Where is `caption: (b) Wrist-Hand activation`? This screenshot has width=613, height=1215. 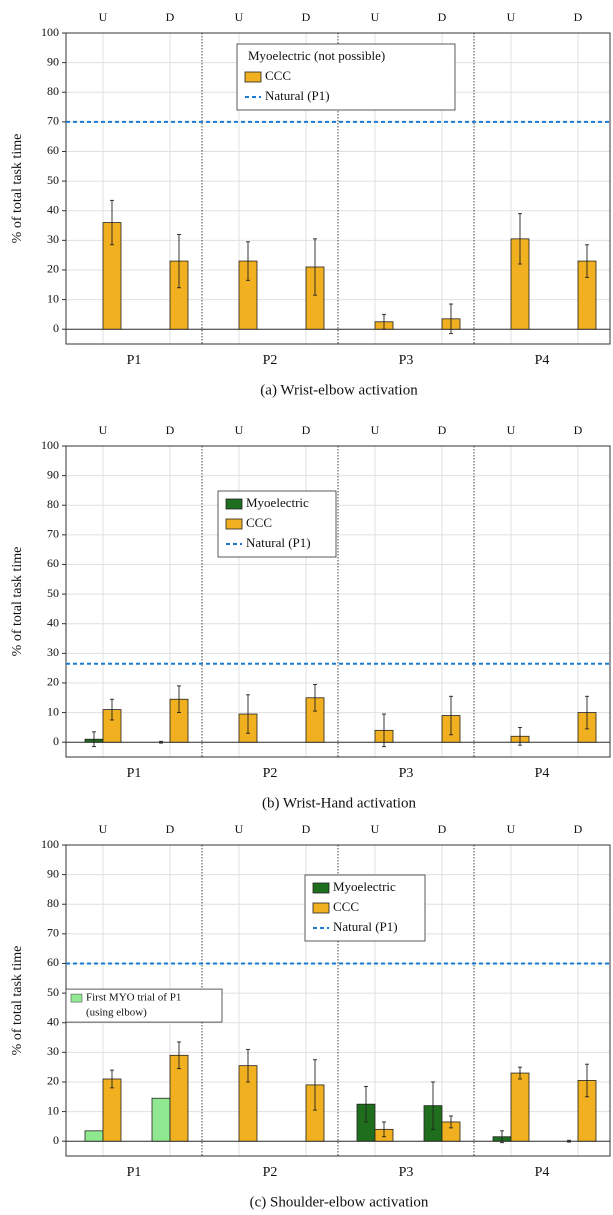 caption: (b) Wrist-Hand activation is located at coordinates (339, 803).